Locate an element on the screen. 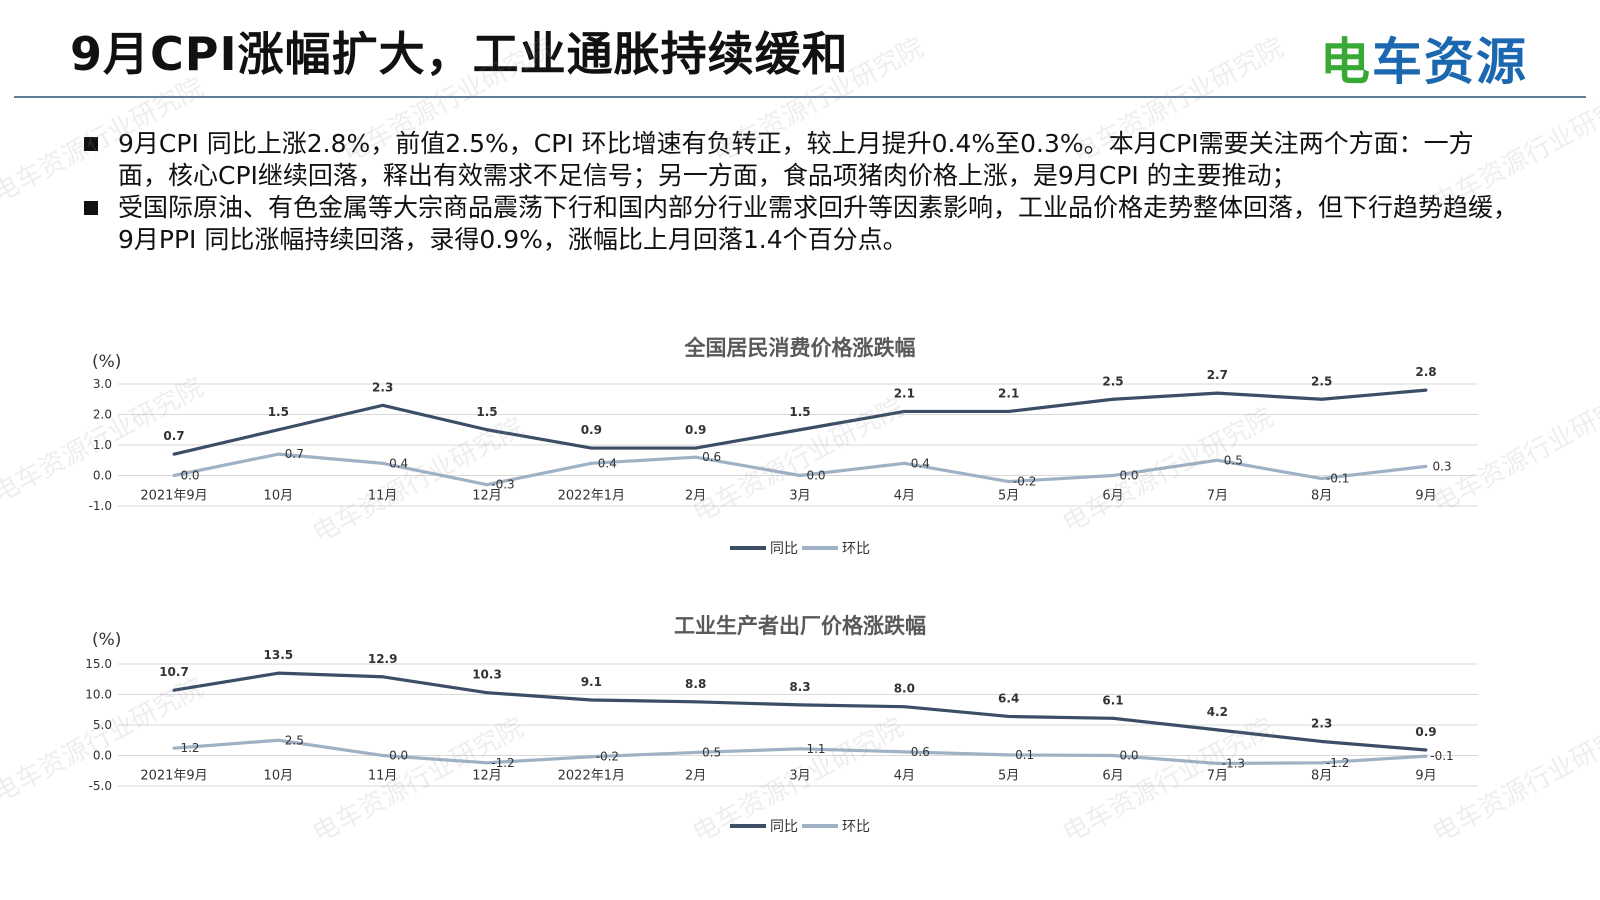  ppi-xtick-label: 3月 is located at coordinates (799, 776).